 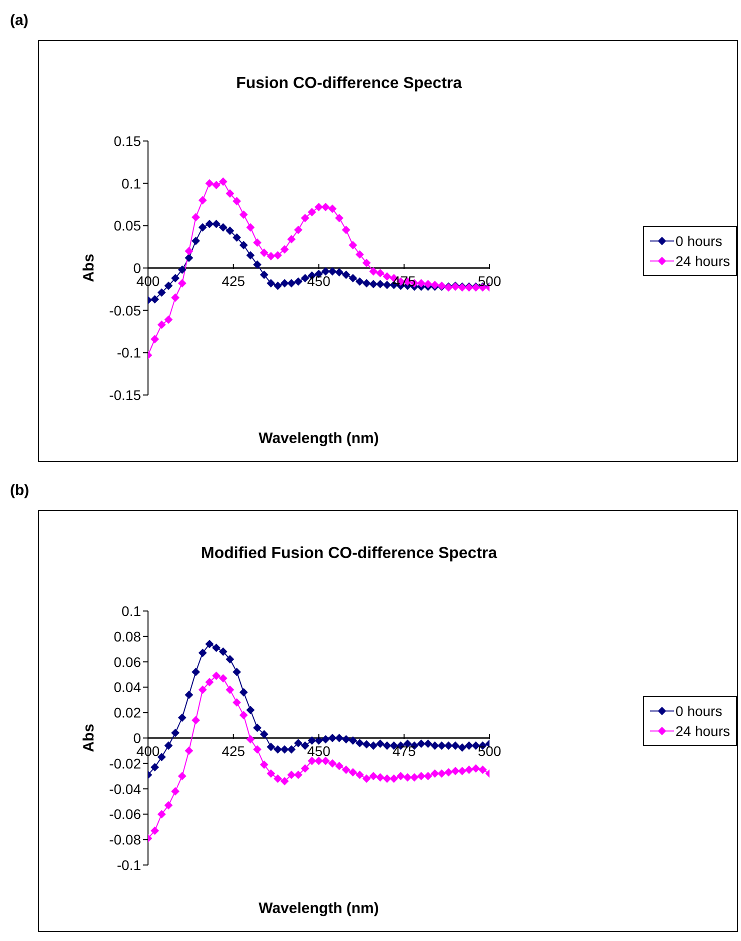 What do you see at coordinates (349, 84) in the screenshot?
I see `chart-title: Fusion CO-difference Spectra` at bounding box center [349, 84].